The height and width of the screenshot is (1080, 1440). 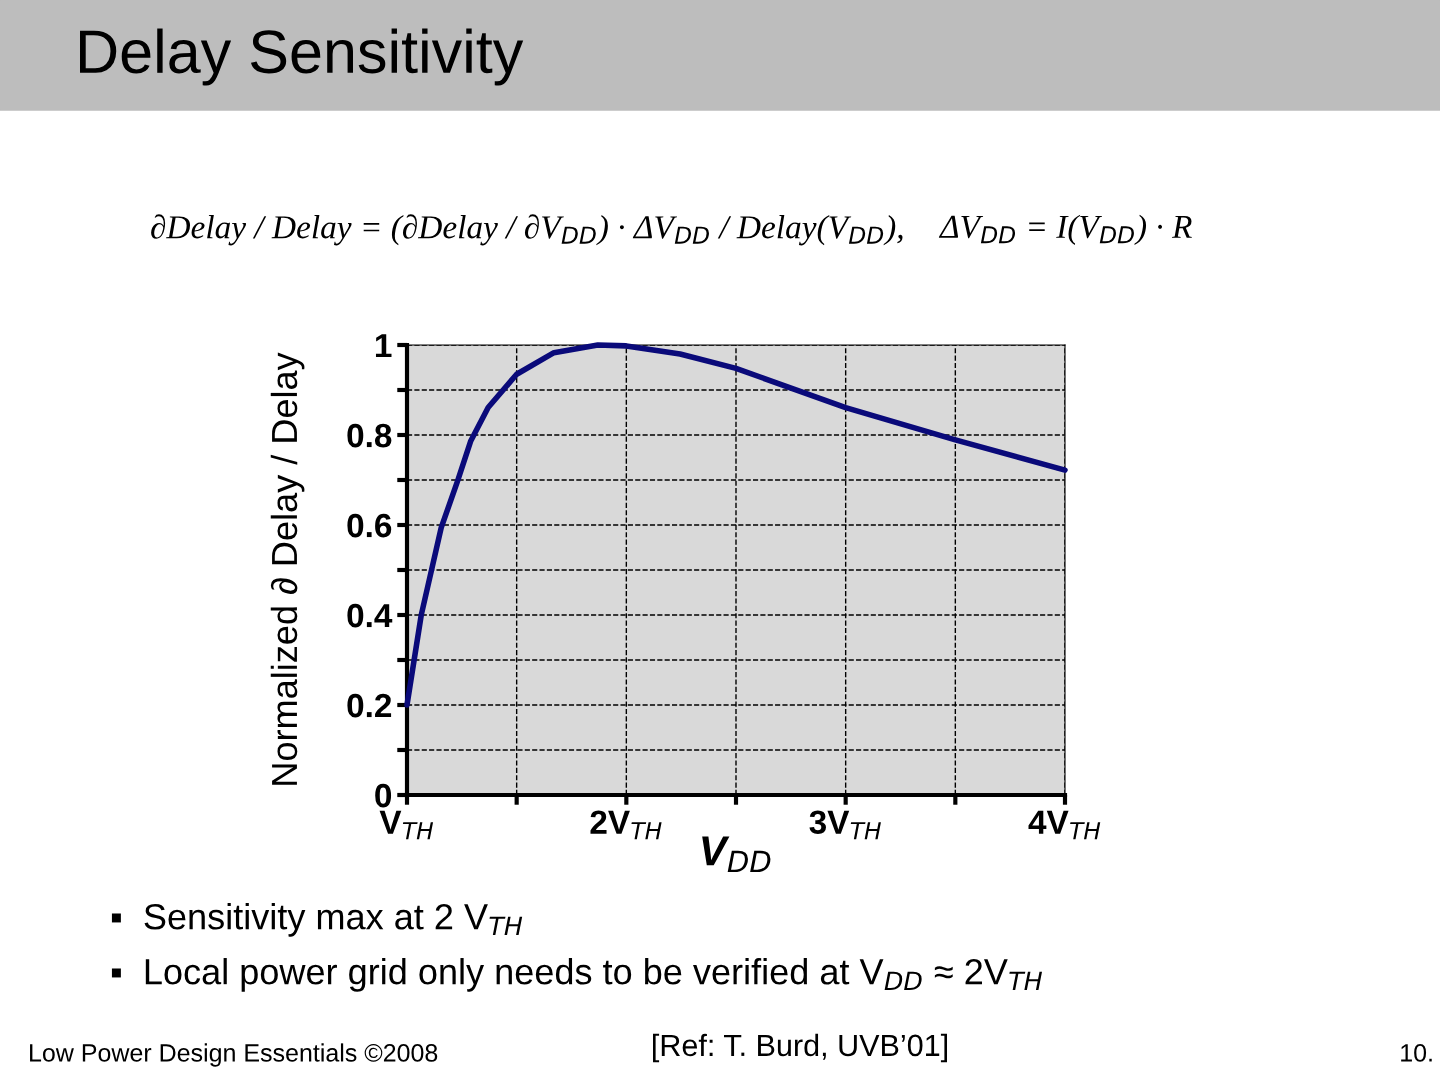 I want to click on x-tick-label: V$_{TH}$, so click(x=406, y=825).